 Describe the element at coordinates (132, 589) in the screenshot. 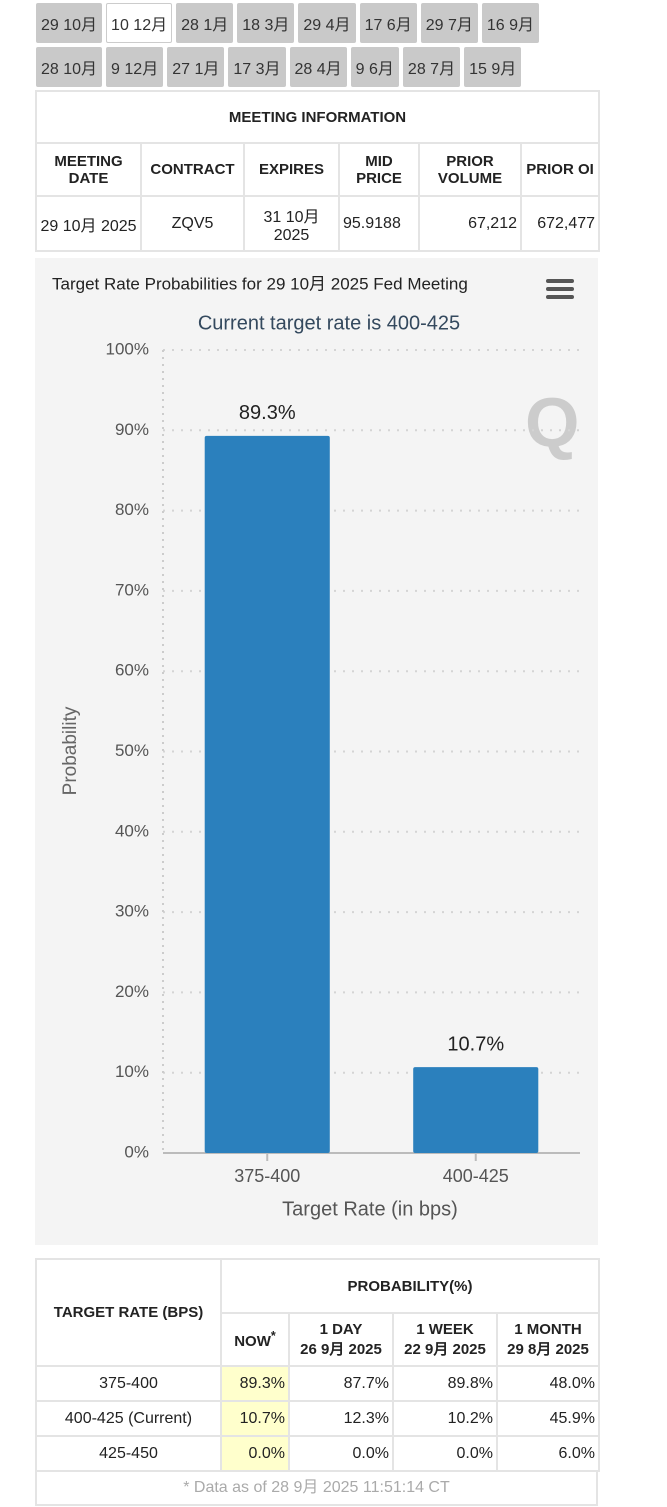

I see `y-tick-label: 70%` at that location.